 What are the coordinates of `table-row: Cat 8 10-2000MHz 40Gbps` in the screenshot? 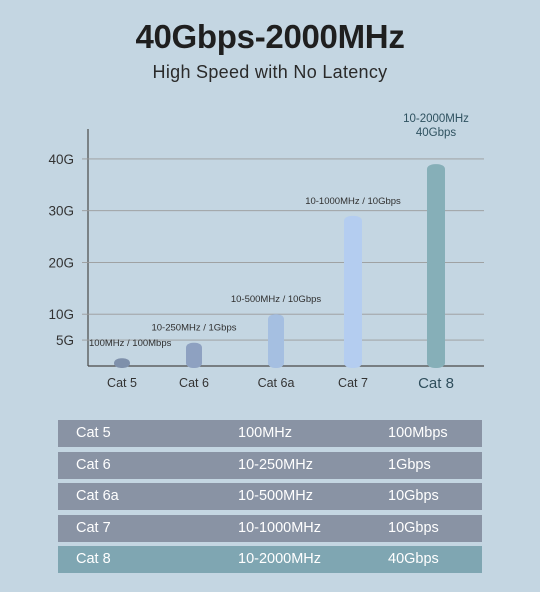 It's located at (270, 559).